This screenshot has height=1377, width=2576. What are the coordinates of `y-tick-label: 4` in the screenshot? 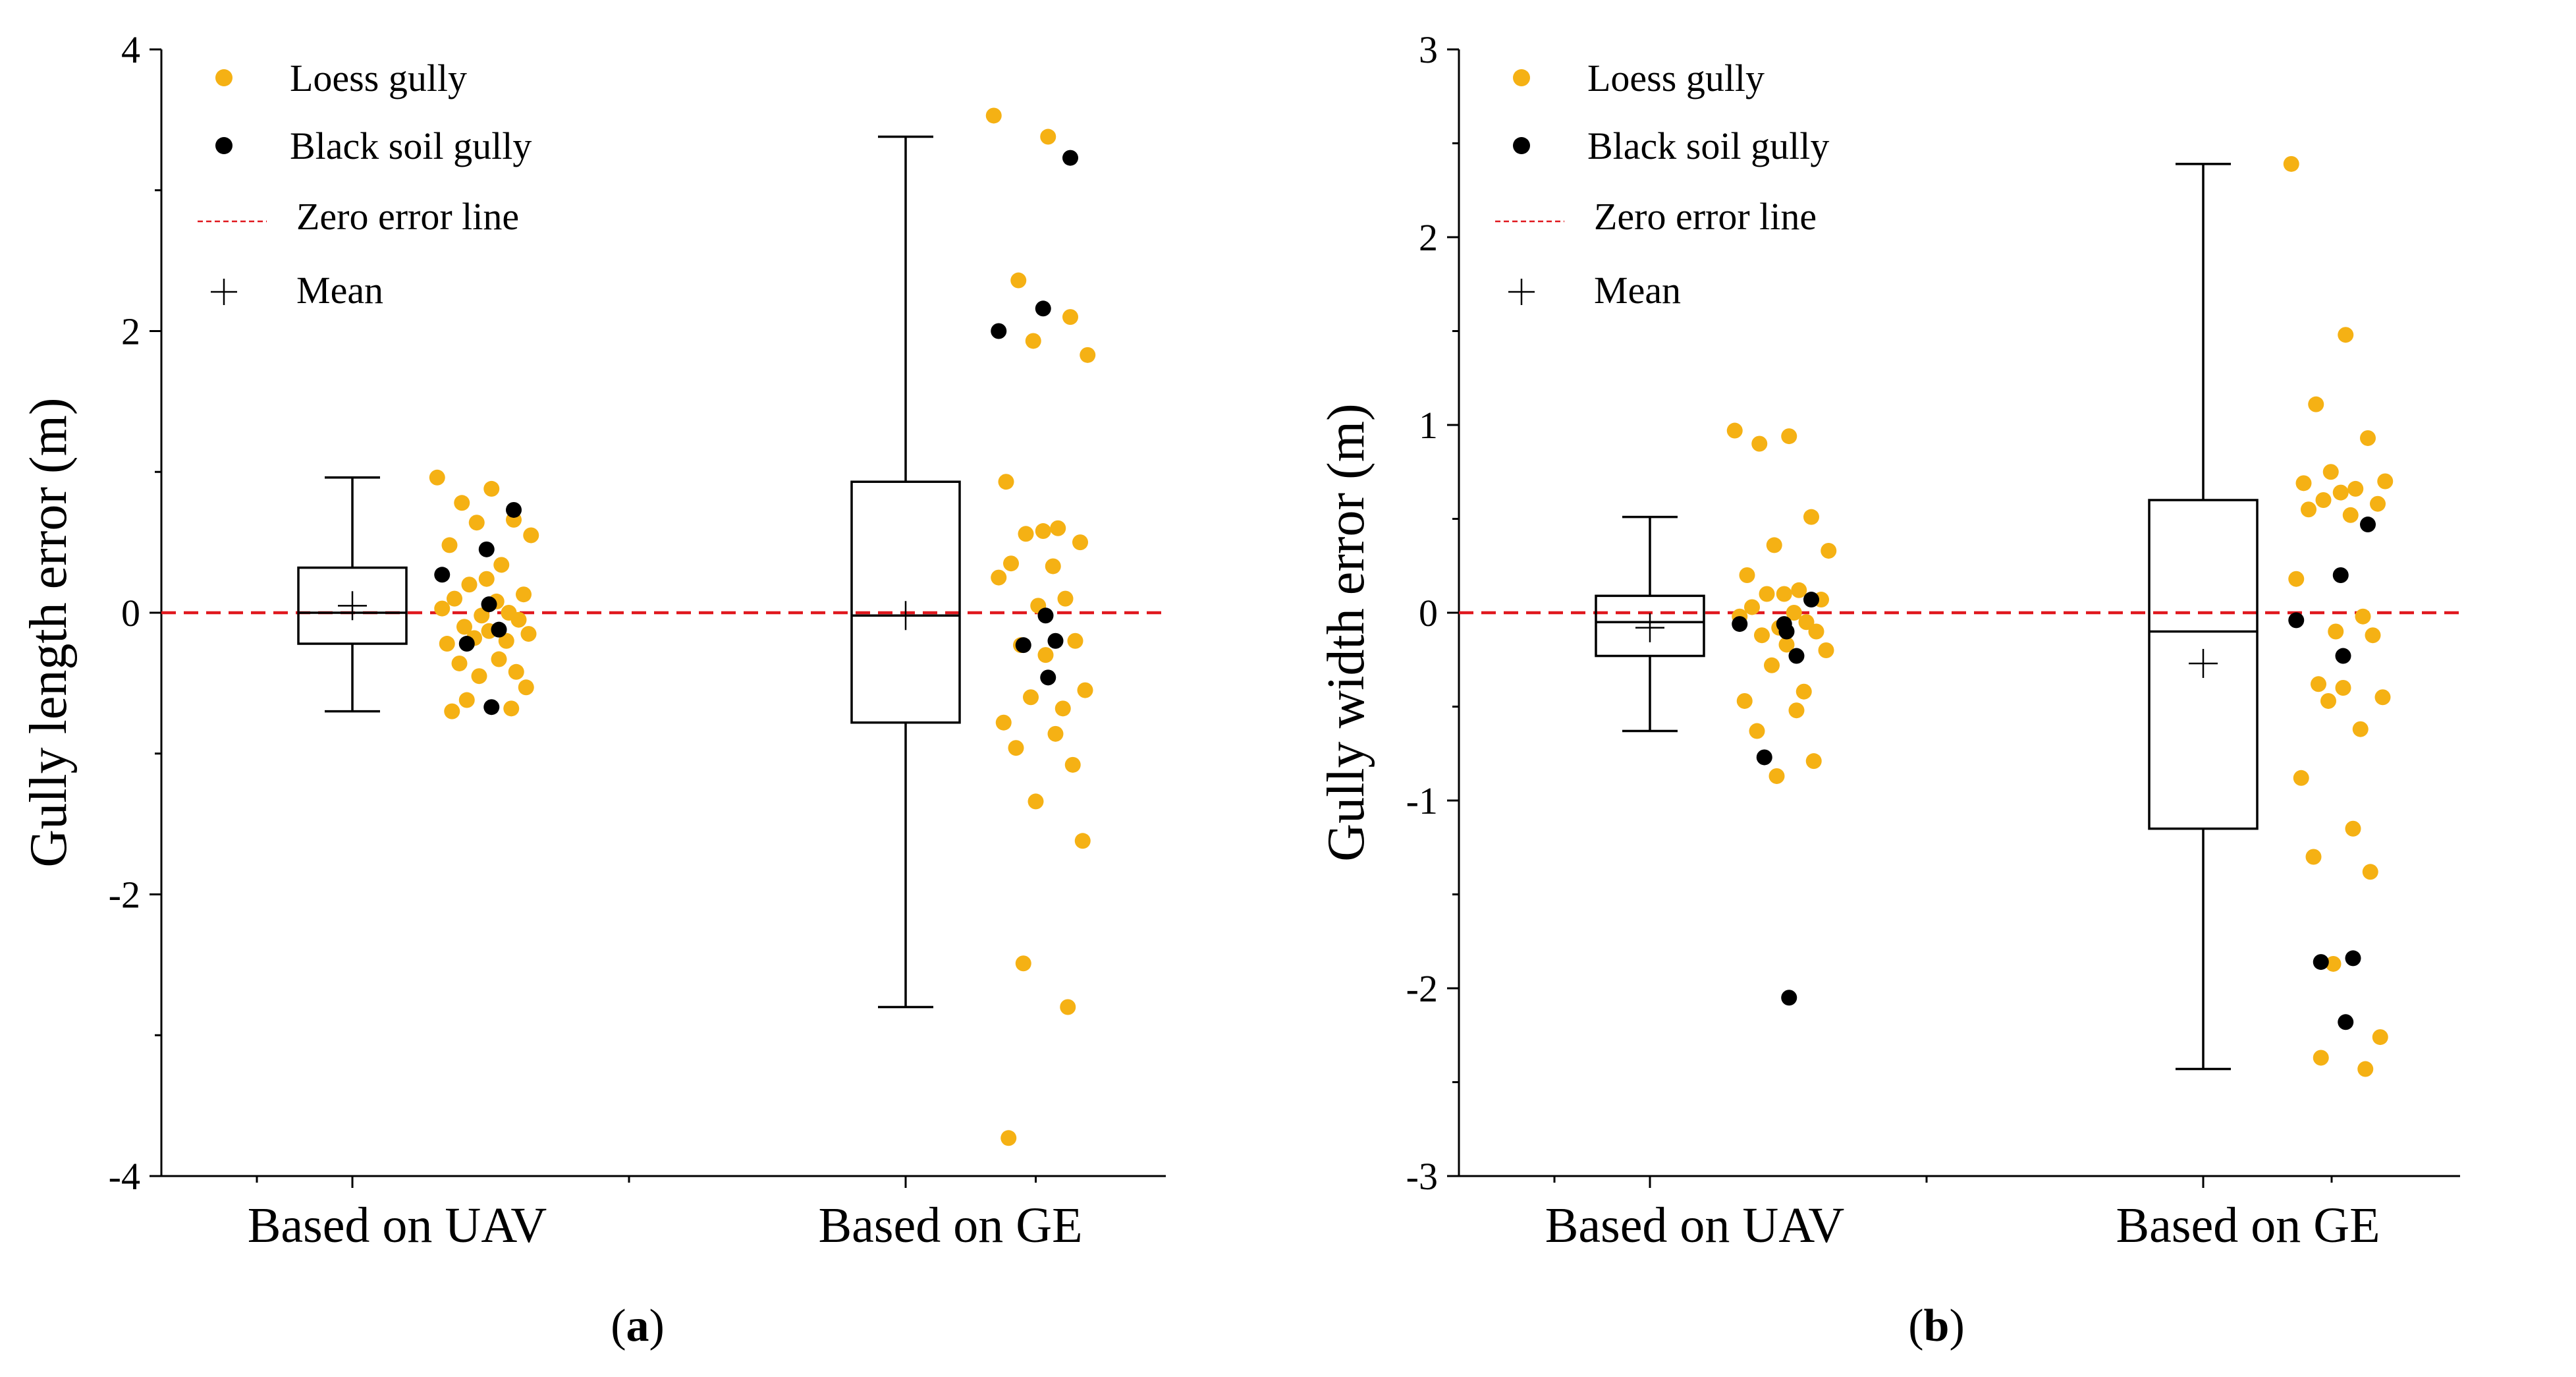 It's located at (130, 49).